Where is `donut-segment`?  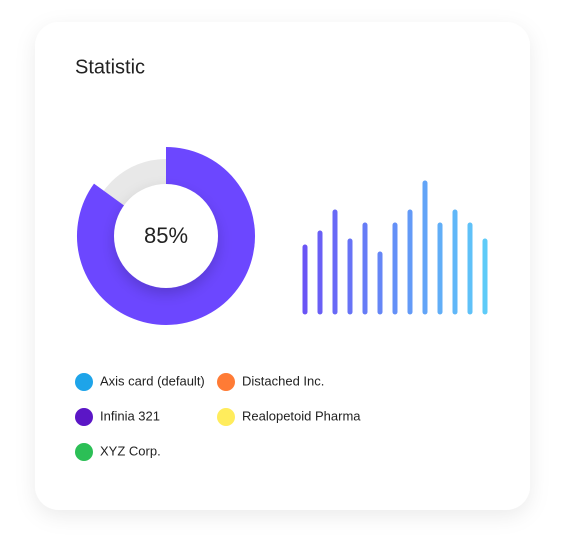 donut-segment is located at coordinates (166, 236).